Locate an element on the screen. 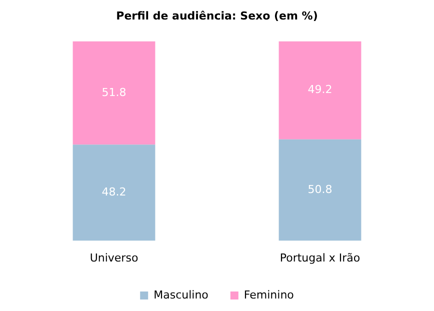 The width and height of the screenshot is (434, 311). legend-label: Masculino is located at coordinates (181, 295).